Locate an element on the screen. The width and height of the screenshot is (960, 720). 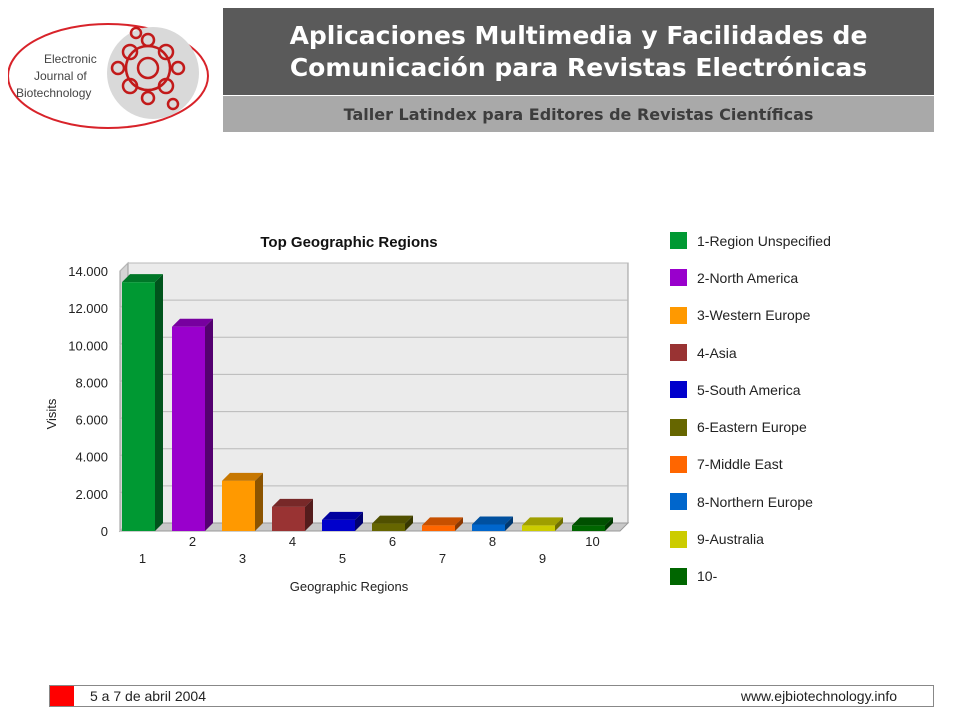
legend-item: 1-Region Unspecified is located at coordinates (780, 240).